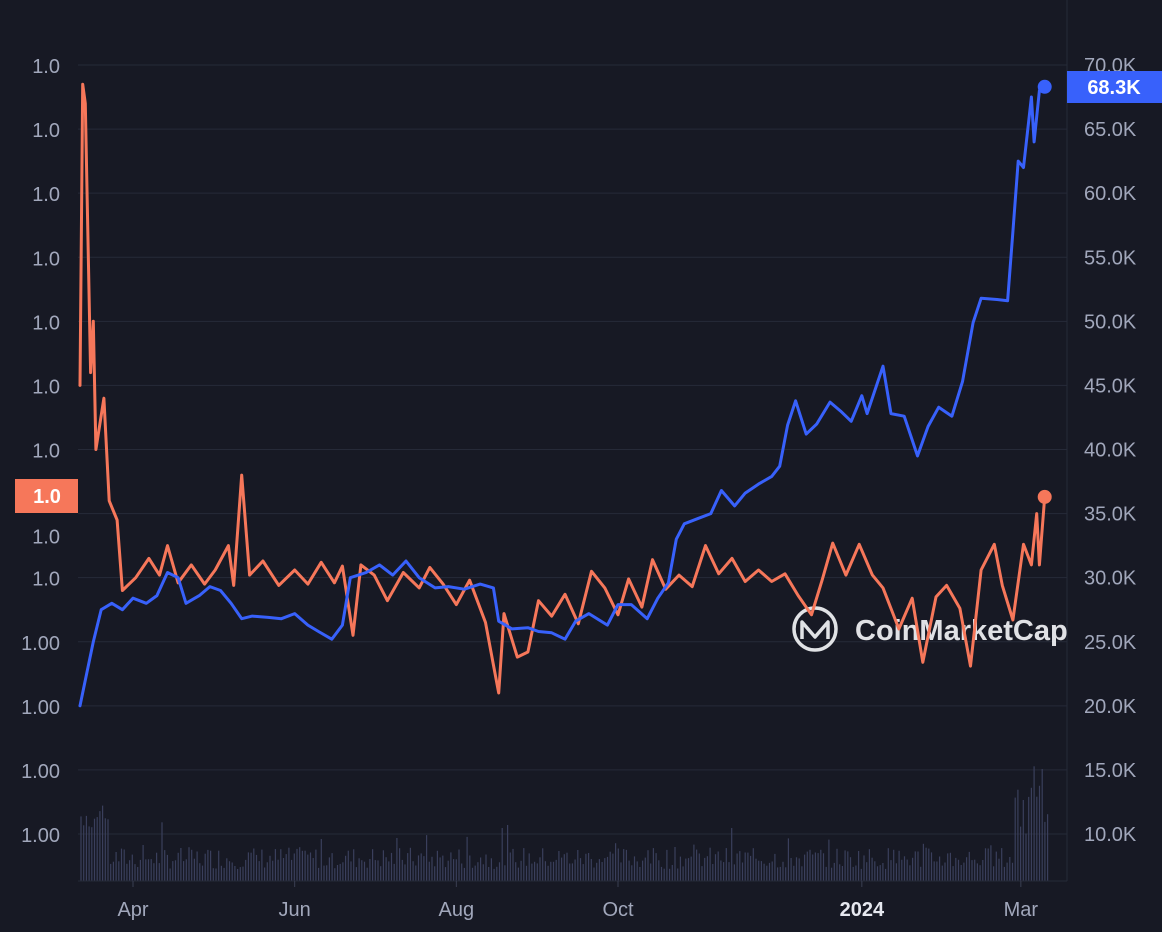 The image size is (1162, 932). I want to click on price-current-badge, so click(1114, 87).